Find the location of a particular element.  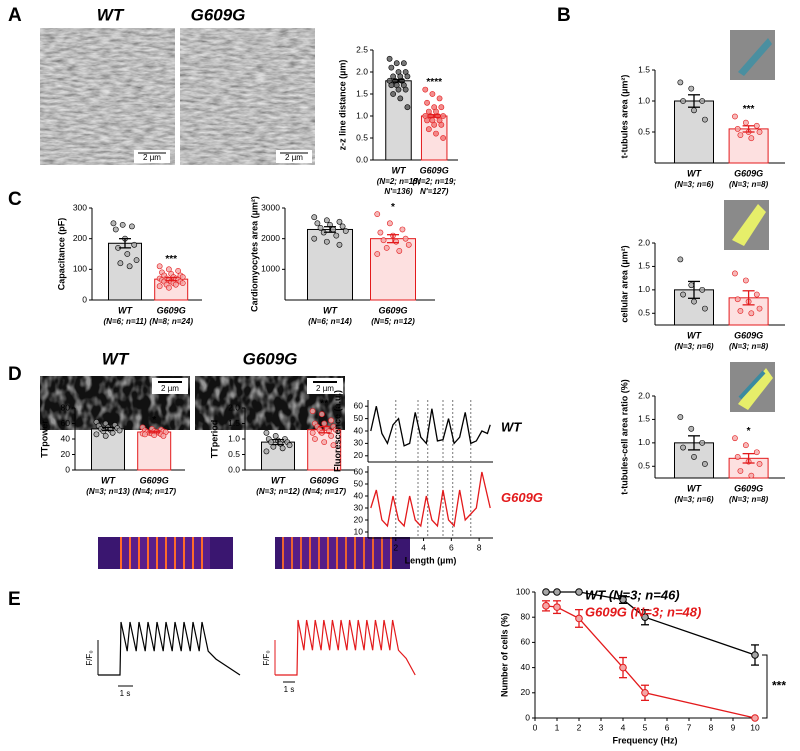

y-tick-label: 30 is located at coordinates (359, 507).